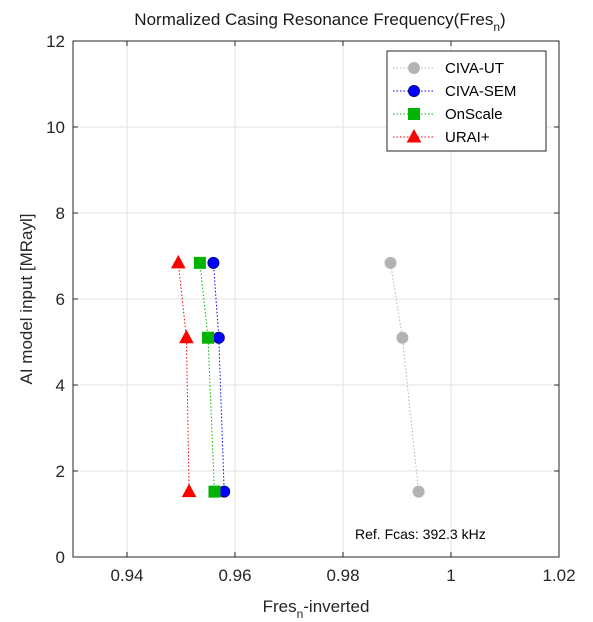  What do you see at coordinates (26, 298) in the screenshot?
I see `y-axis-label: AI model input [MRayl]` at bounding box center [26, 298].